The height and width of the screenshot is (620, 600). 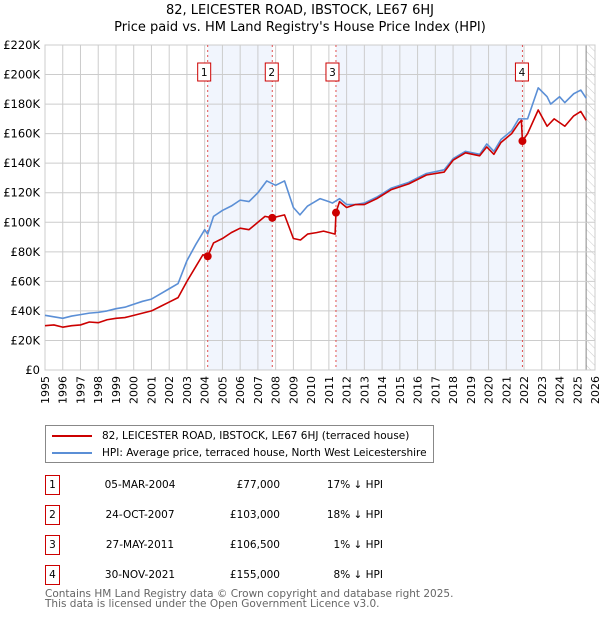 I want to click on x-tick-label: 2005, so click(x=222, y=390).